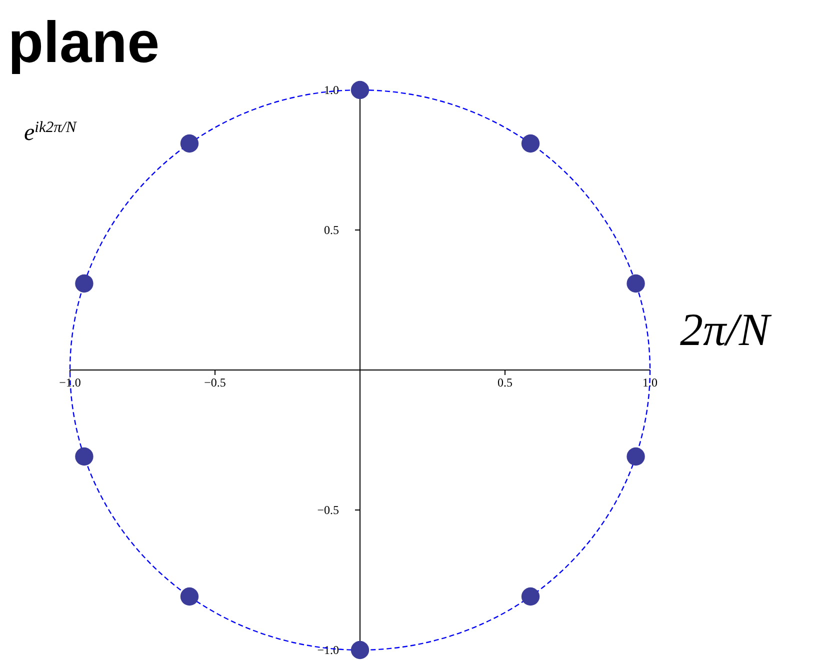 This screenshot has width=820, height=666. I want to click on x-tick-label: −0.5, so click(215, 383).